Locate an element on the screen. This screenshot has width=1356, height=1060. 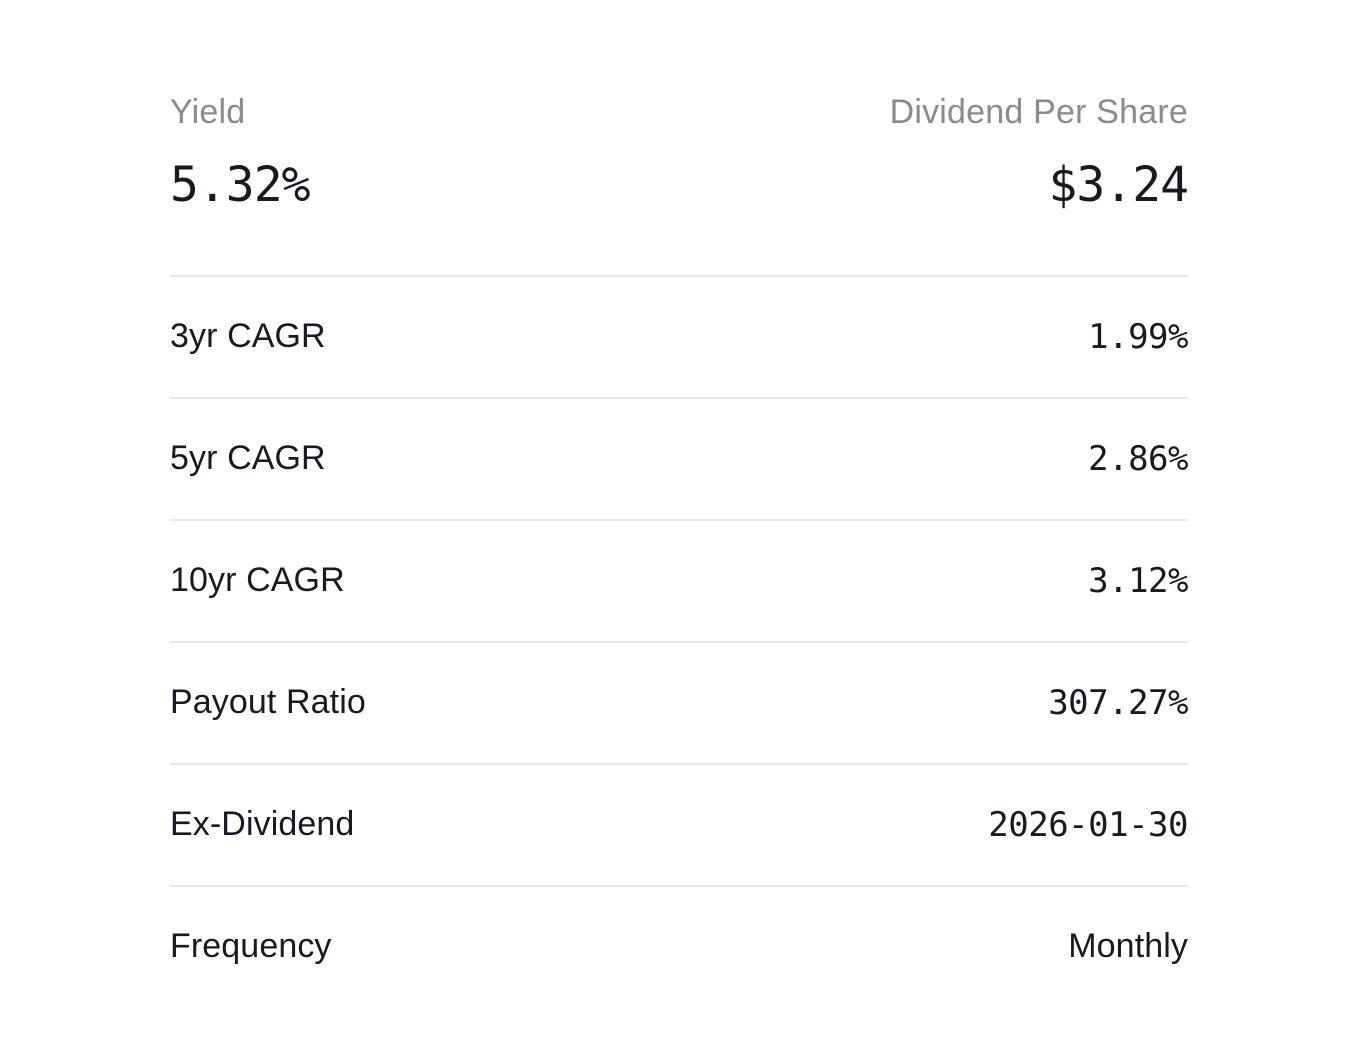
metric-value: Monthly is located at coordinates (1128, 946).